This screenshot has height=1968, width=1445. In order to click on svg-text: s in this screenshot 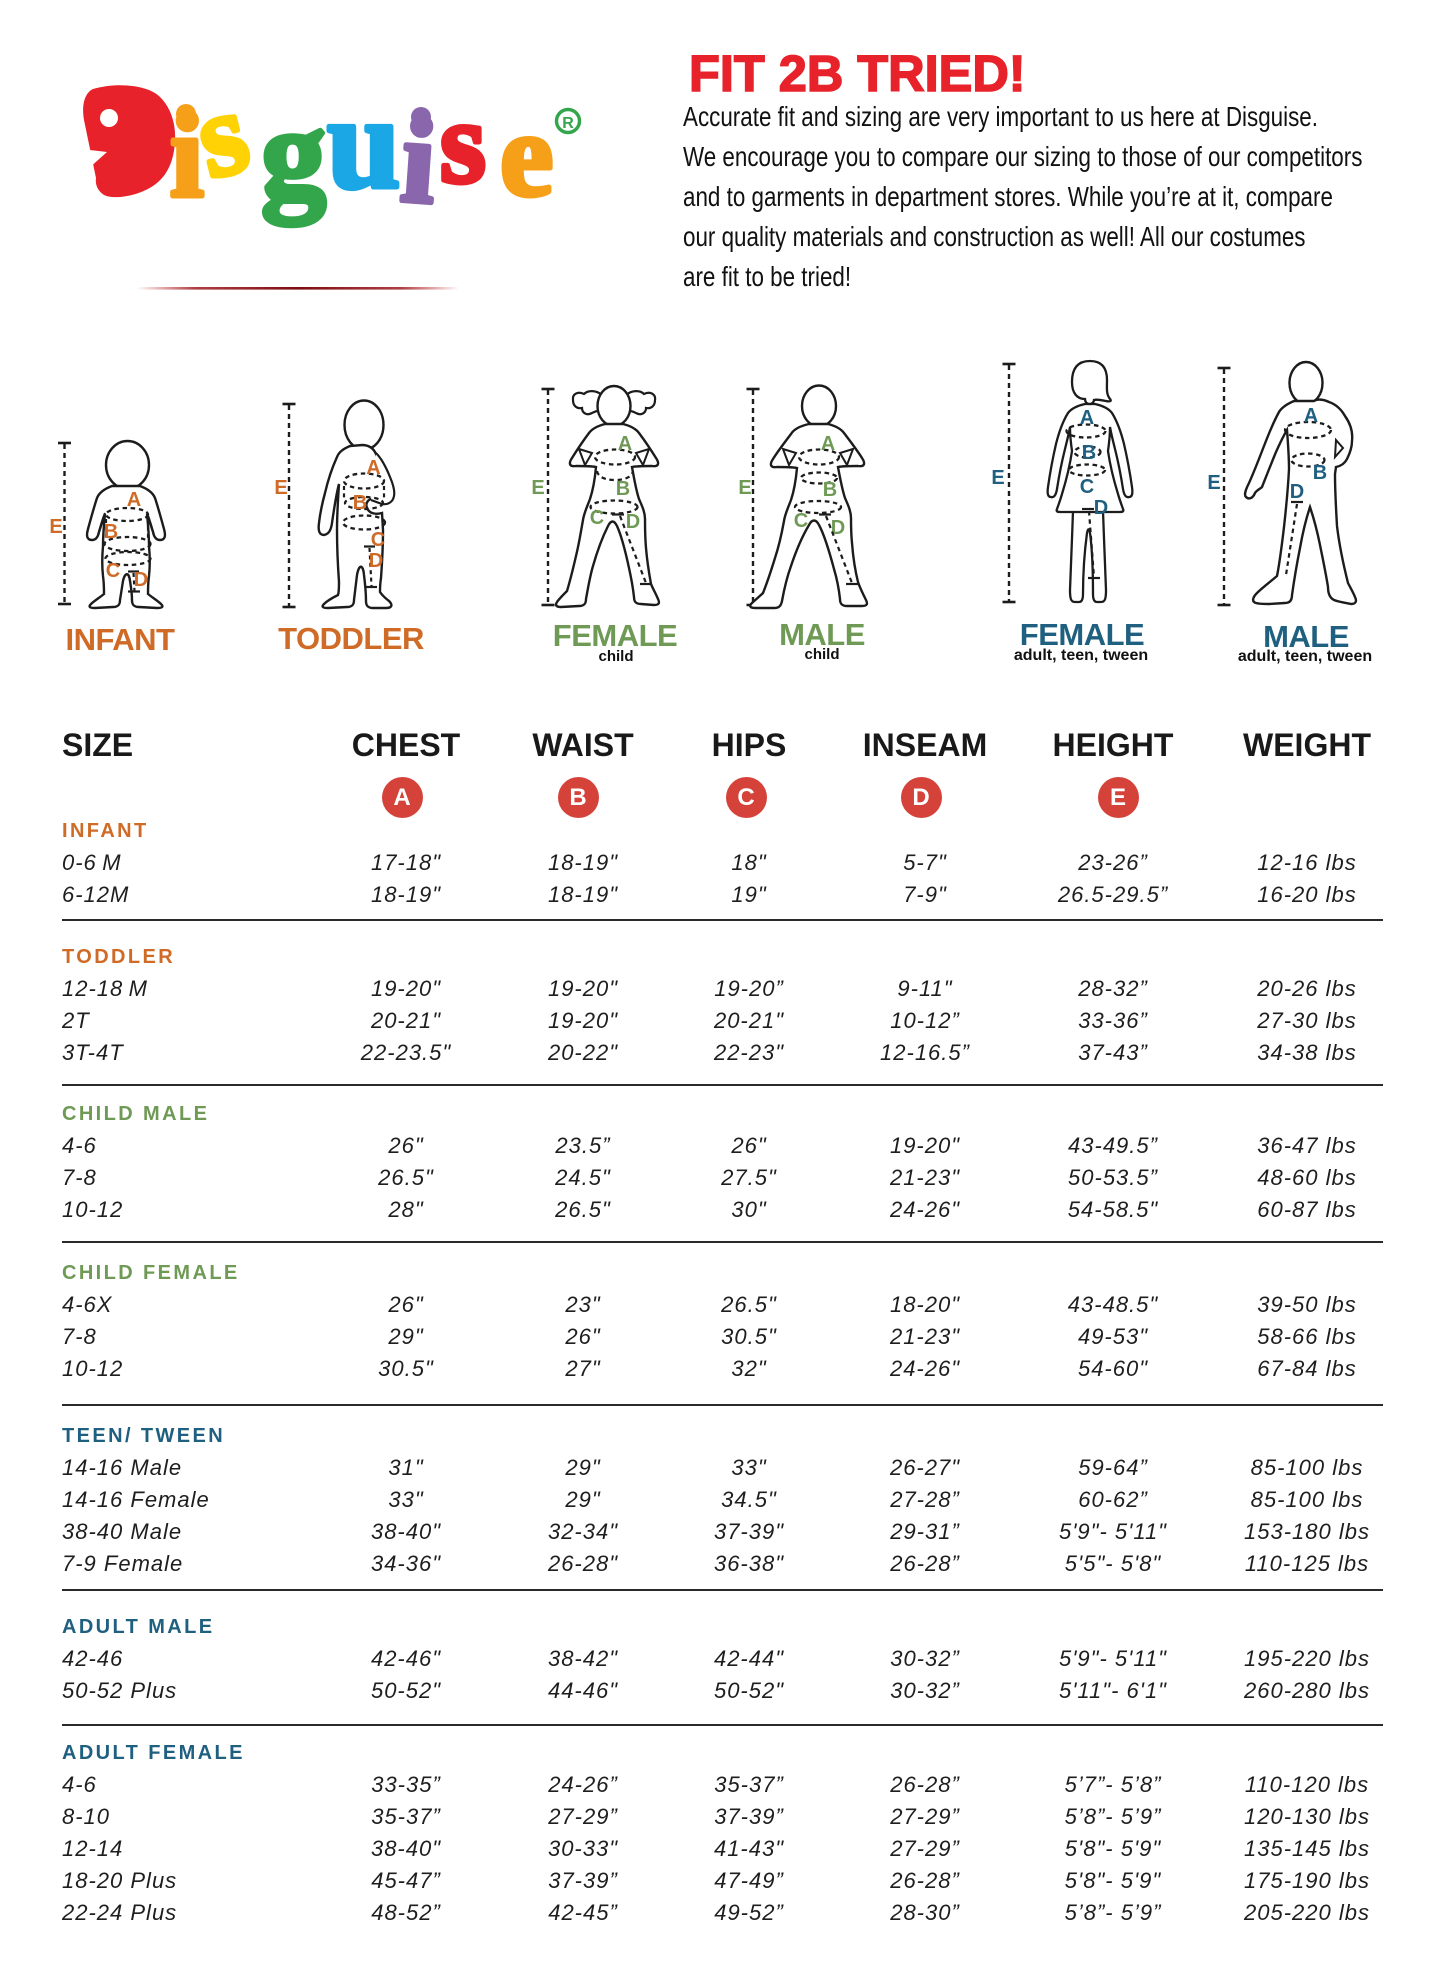, I will do `click(463, 142)`.